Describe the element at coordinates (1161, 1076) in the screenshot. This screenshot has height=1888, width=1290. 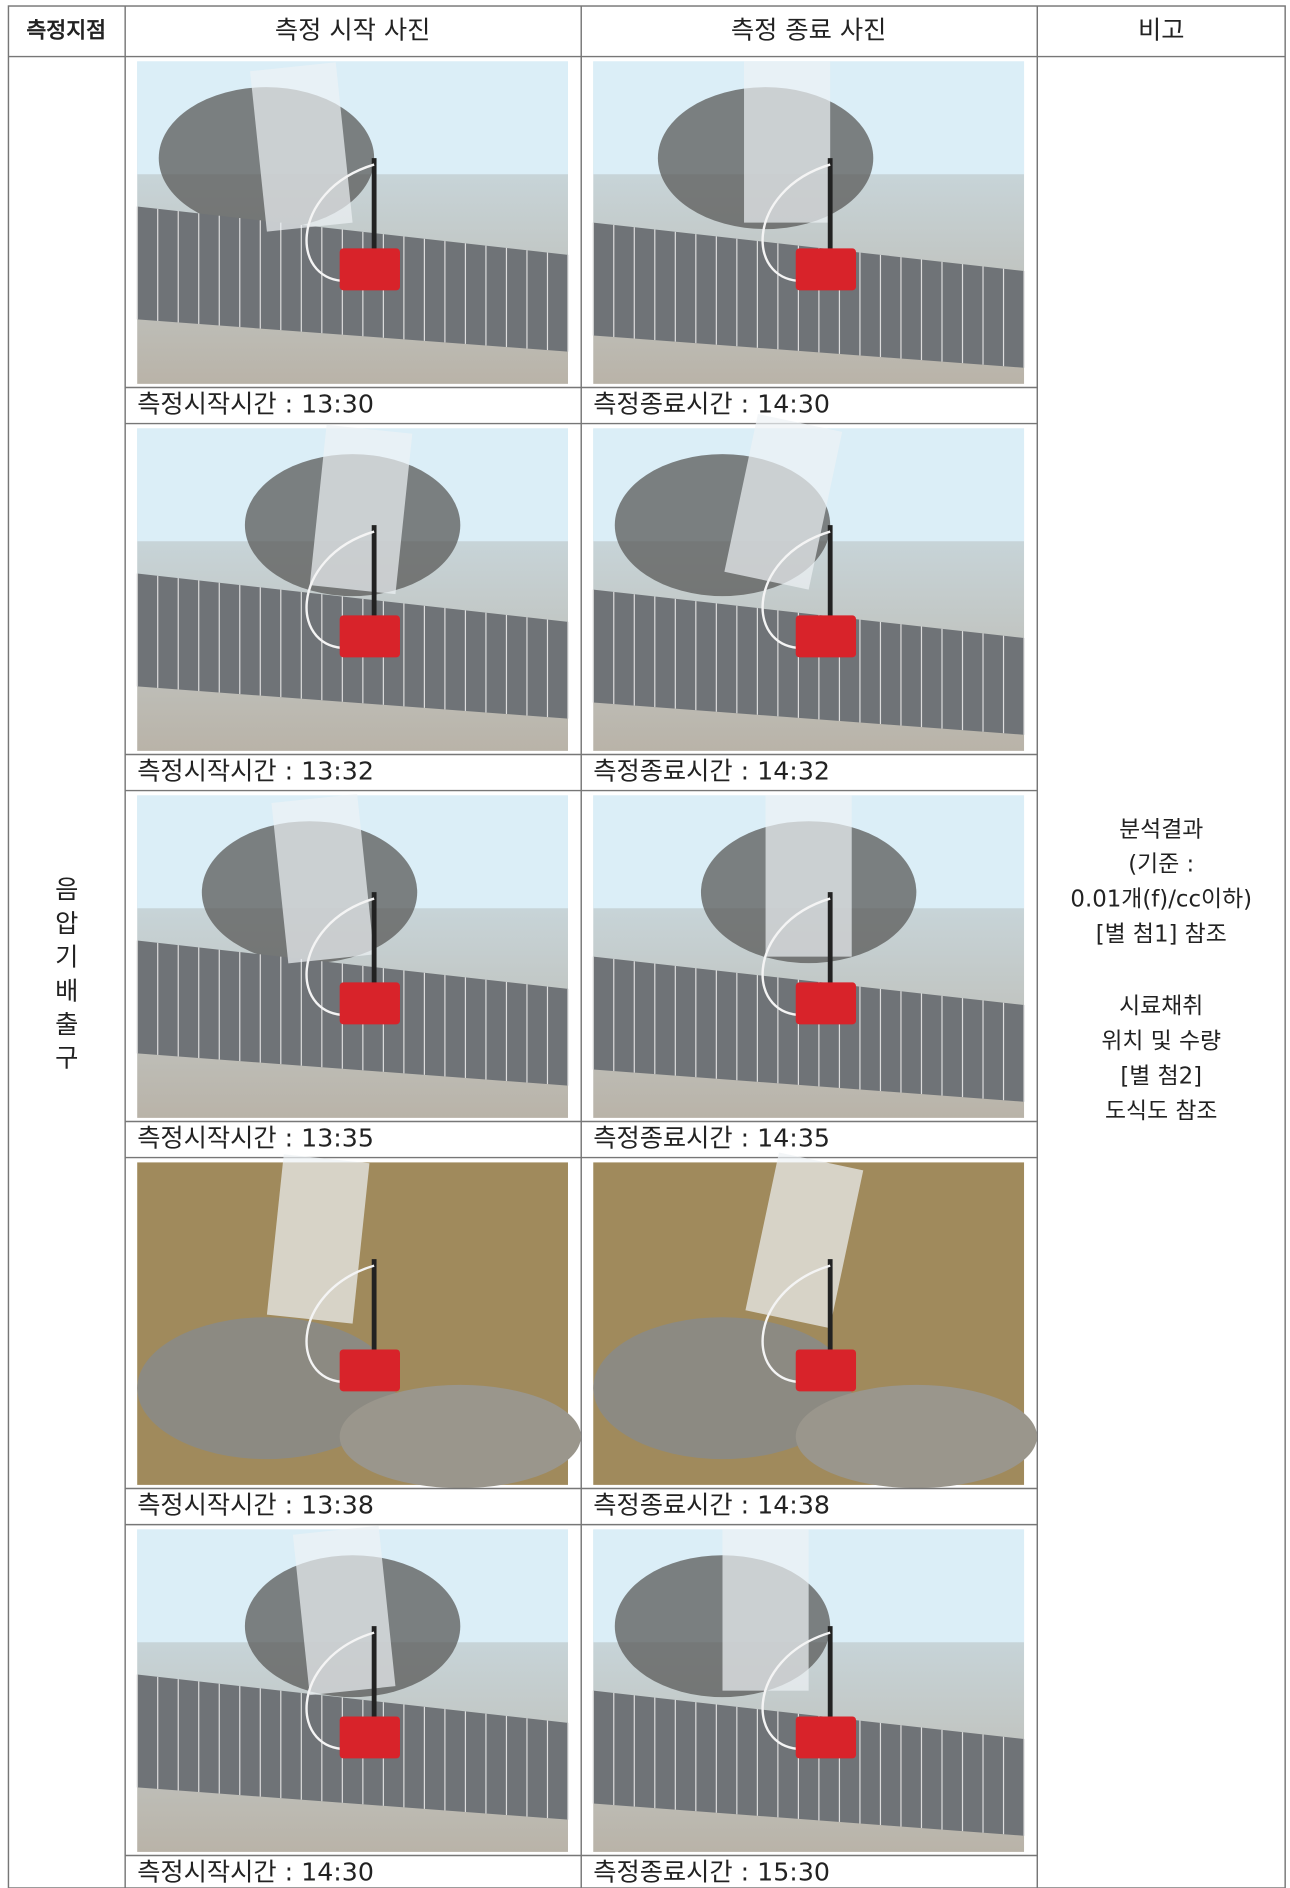
I see `remark-line: [별 첨2]` at that location.